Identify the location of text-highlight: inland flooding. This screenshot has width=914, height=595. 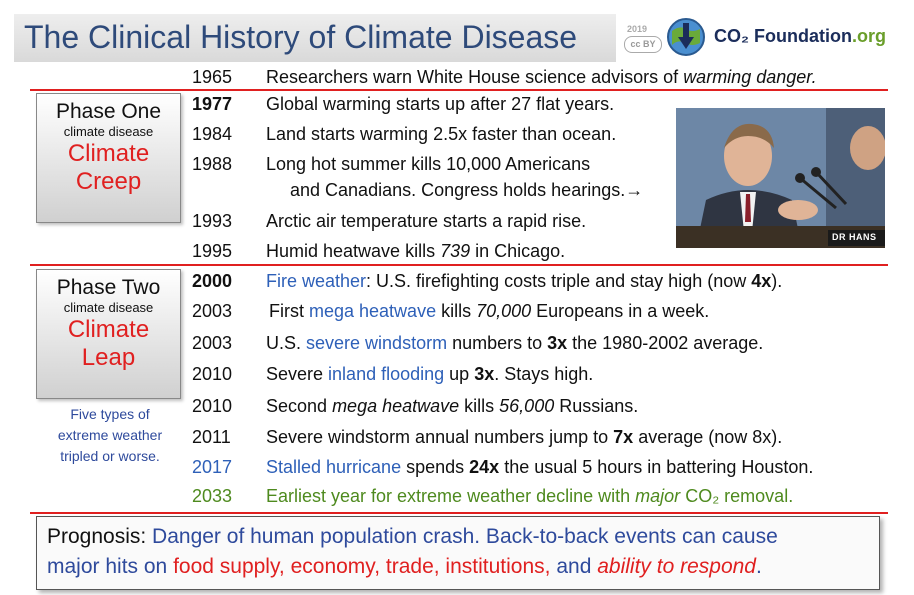
(386, 374).